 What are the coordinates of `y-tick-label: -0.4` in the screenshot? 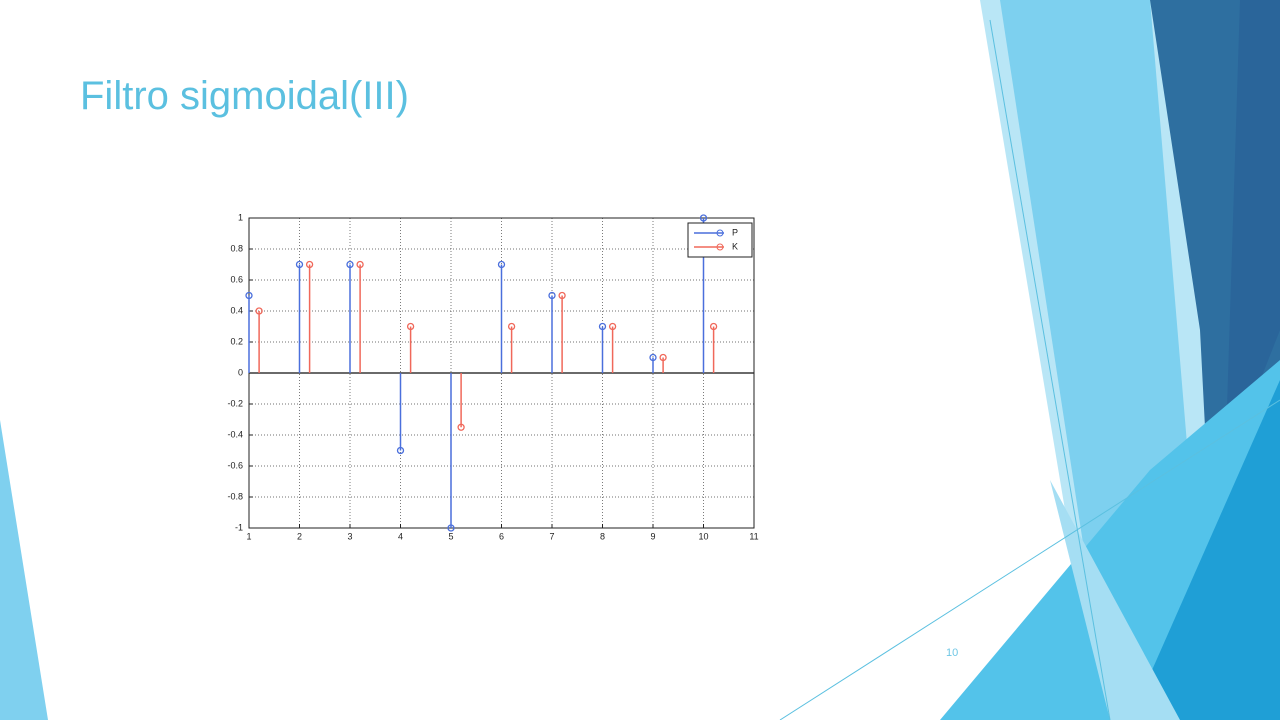 It's located at (235, 434).